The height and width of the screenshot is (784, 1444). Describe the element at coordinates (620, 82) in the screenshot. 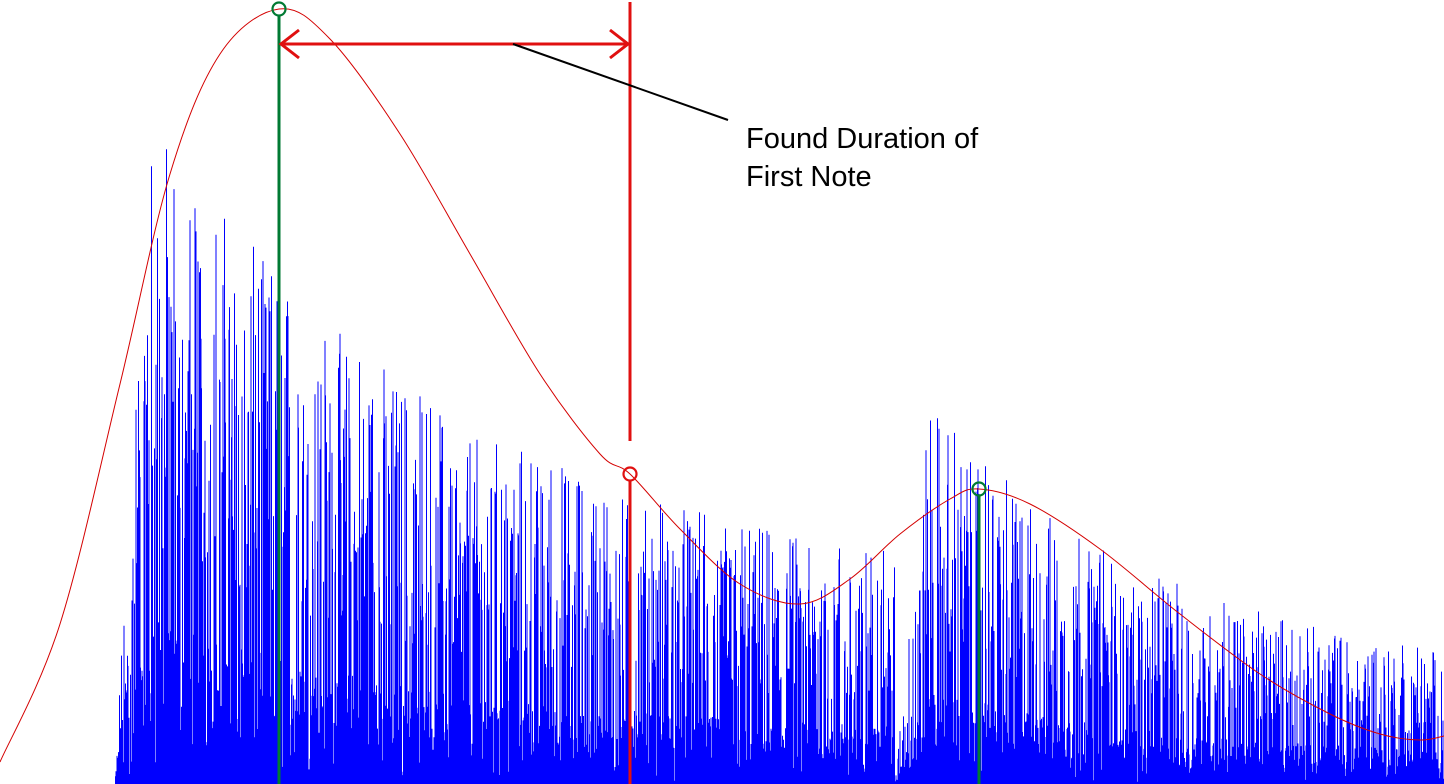

I see `annotation-leader-line` at that location.